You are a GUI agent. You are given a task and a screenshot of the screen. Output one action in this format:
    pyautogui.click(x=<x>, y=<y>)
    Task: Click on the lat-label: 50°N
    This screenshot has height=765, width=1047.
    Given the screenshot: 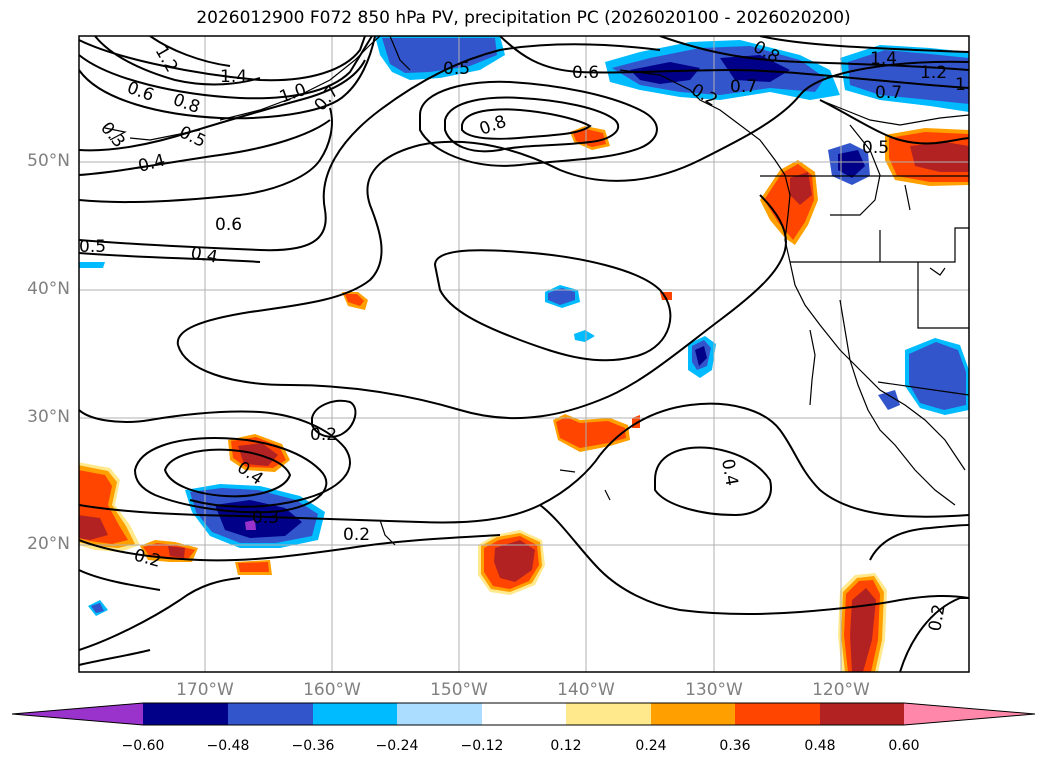 What is the action you would take?
    pyautogui.click(x=48, y=161)
    